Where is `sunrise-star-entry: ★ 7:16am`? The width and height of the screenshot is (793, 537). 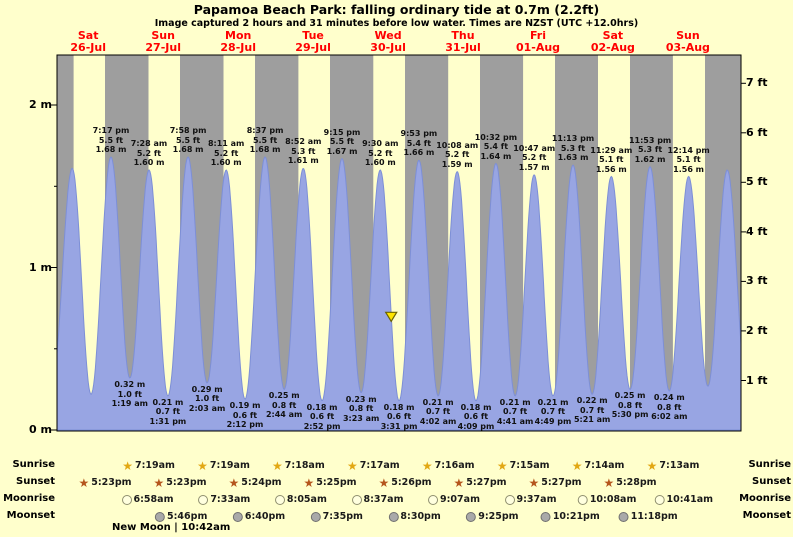
sunrise-star-entry: ★ 7:16am is located at coordinates (448, 465).